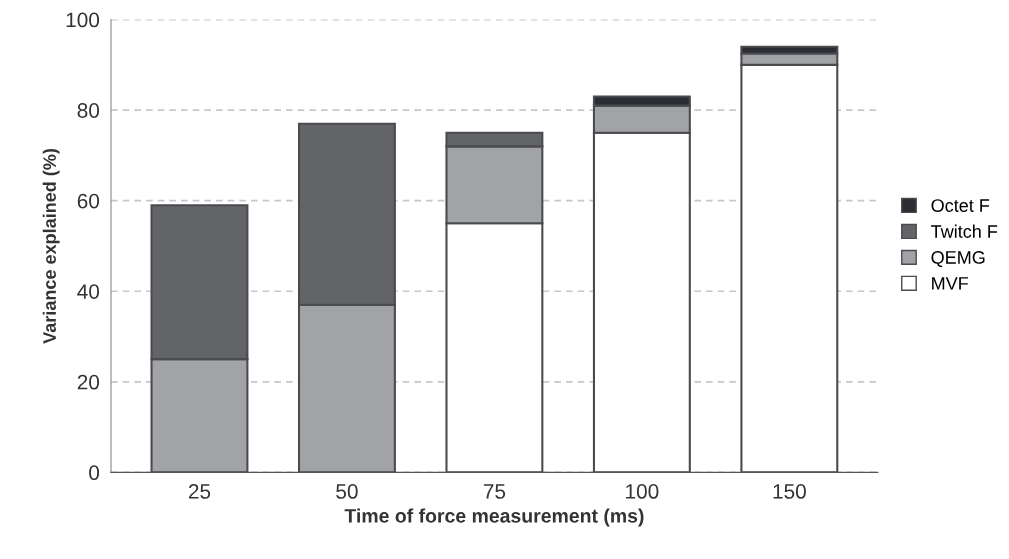 This screenshot has height=559, width=1009. What do you see at coordinates (199, 491) in the screenshot?
I see `x-tick-label: 25` at bounding box center [199, 491].